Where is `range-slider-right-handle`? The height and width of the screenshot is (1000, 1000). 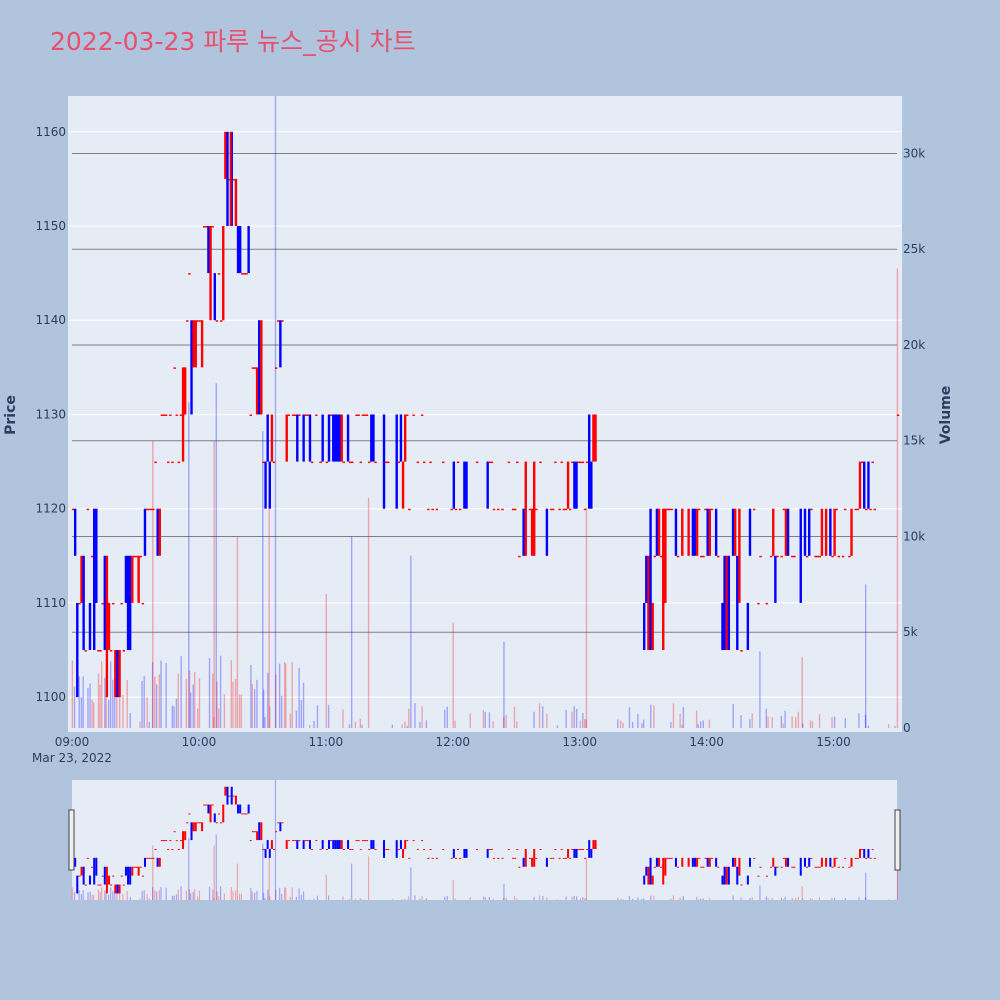
range-slider-right-handle is located at coordinates (897, 840).